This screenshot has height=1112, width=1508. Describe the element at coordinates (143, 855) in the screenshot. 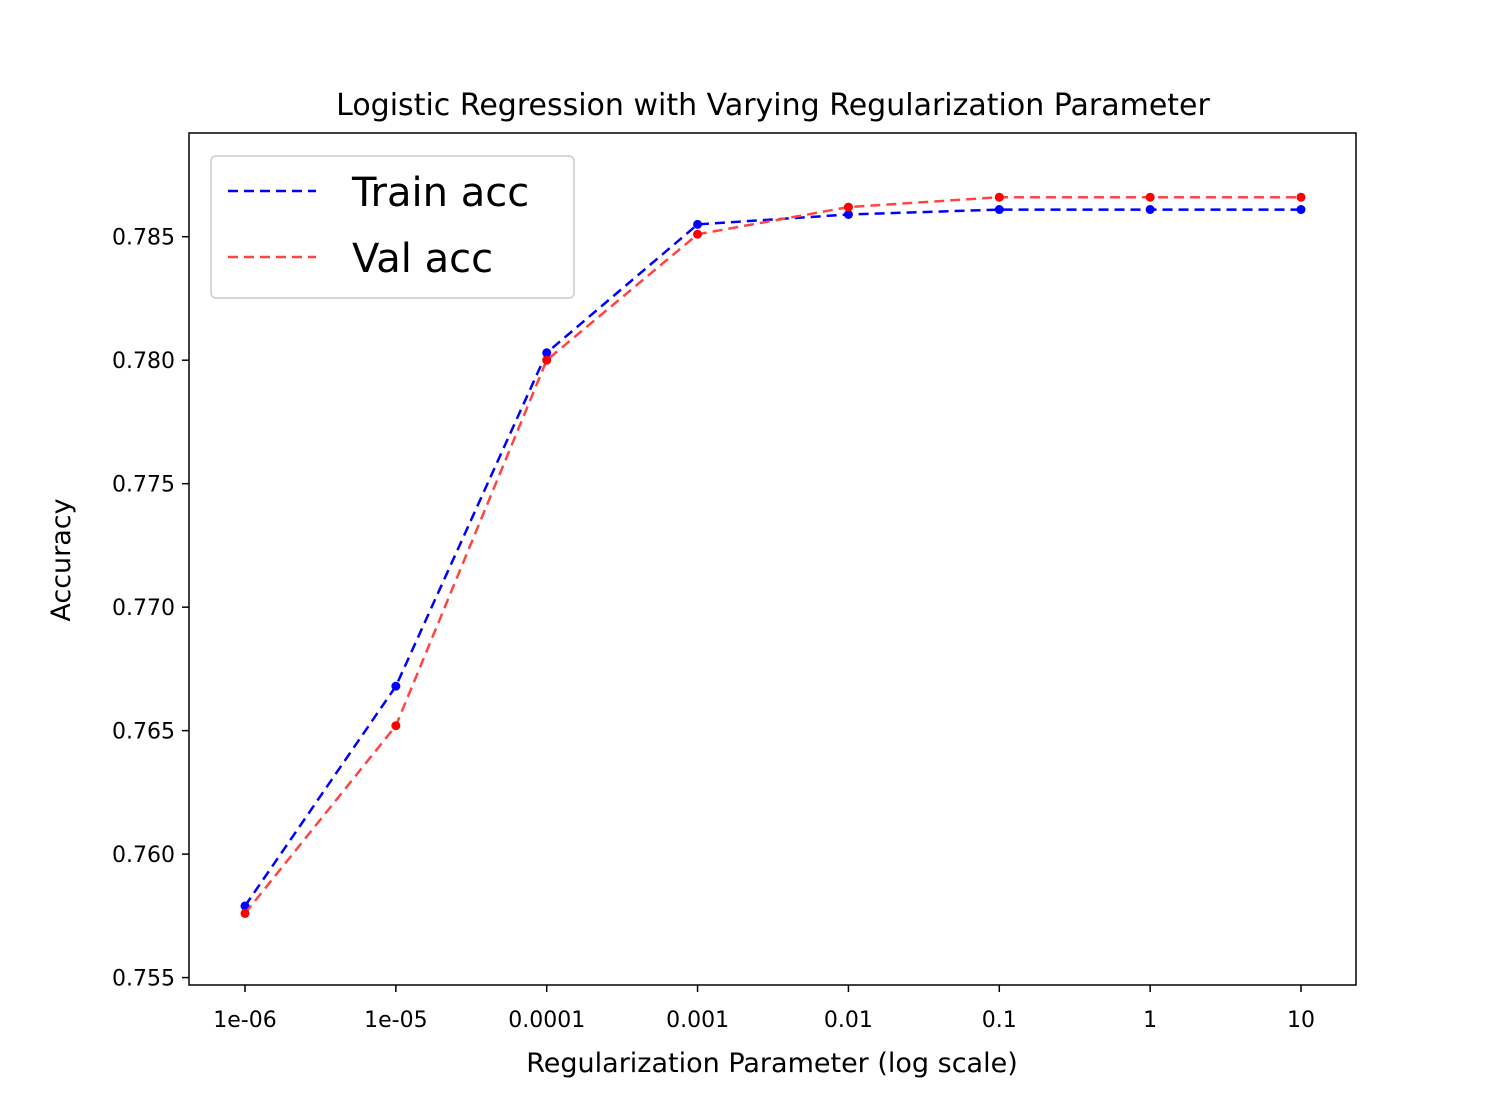

I see `y-tick-label: 0.760` at that location.